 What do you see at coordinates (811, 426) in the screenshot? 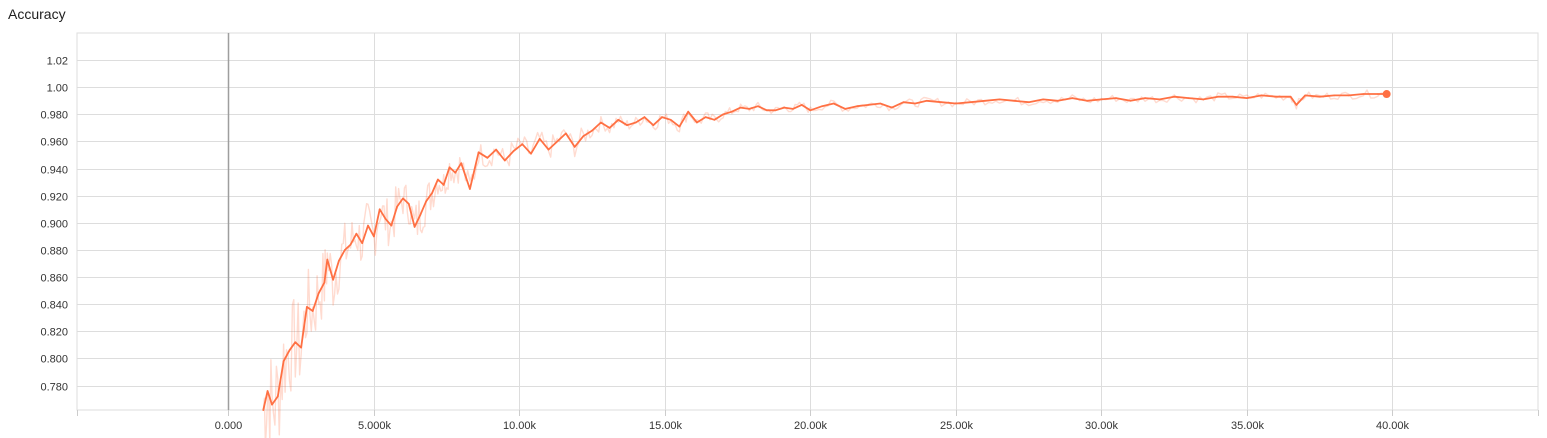
I see `x-tick-label: 20.00k` at bounding box center [811, 426].